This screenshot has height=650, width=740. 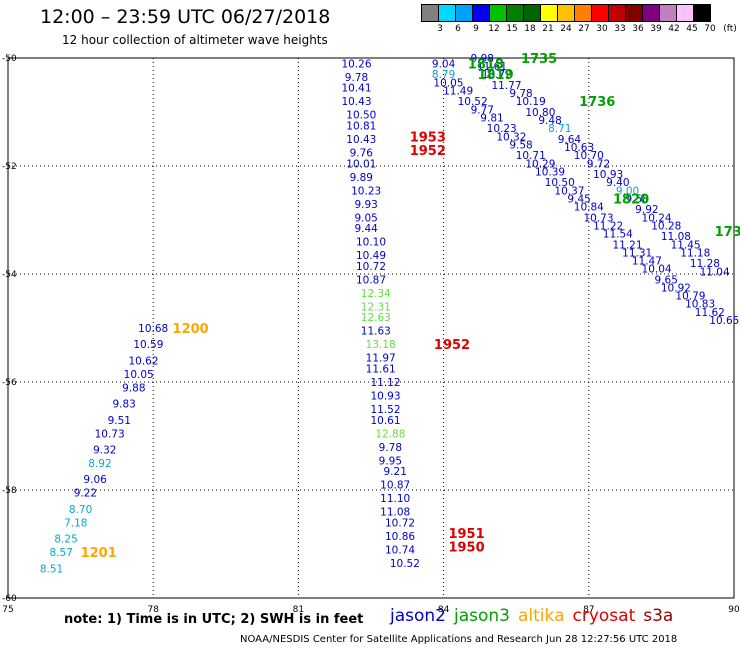 I want to click on time-label: 1736, so click(x=597, y=102).